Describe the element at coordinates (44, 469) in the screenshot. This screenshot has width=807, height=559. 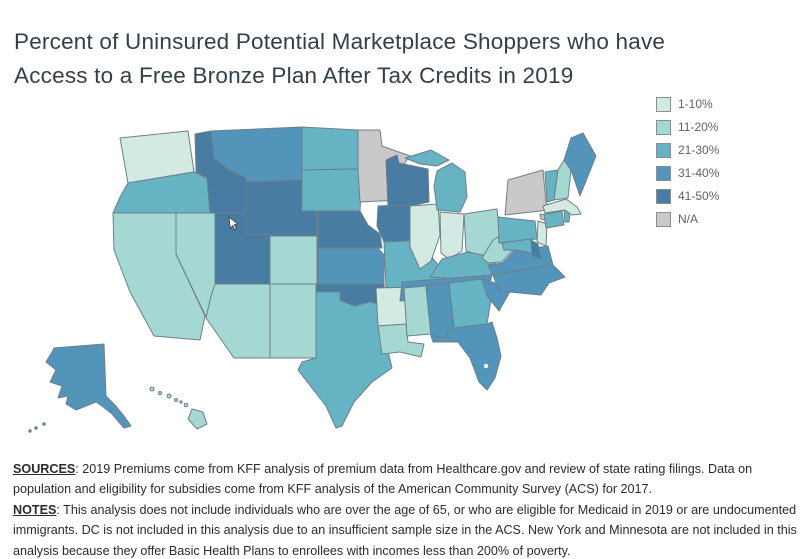
I see `sources-label: SOURCES` at that location.